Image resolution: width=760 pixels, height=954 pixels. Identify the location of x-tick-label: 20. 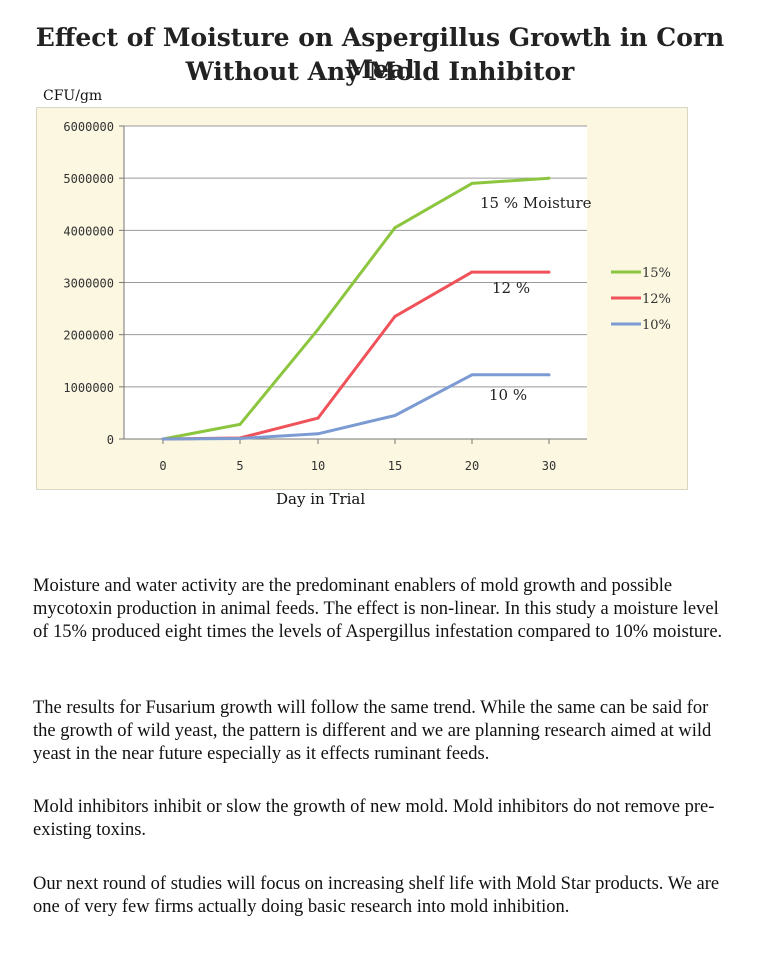
(472, 466).